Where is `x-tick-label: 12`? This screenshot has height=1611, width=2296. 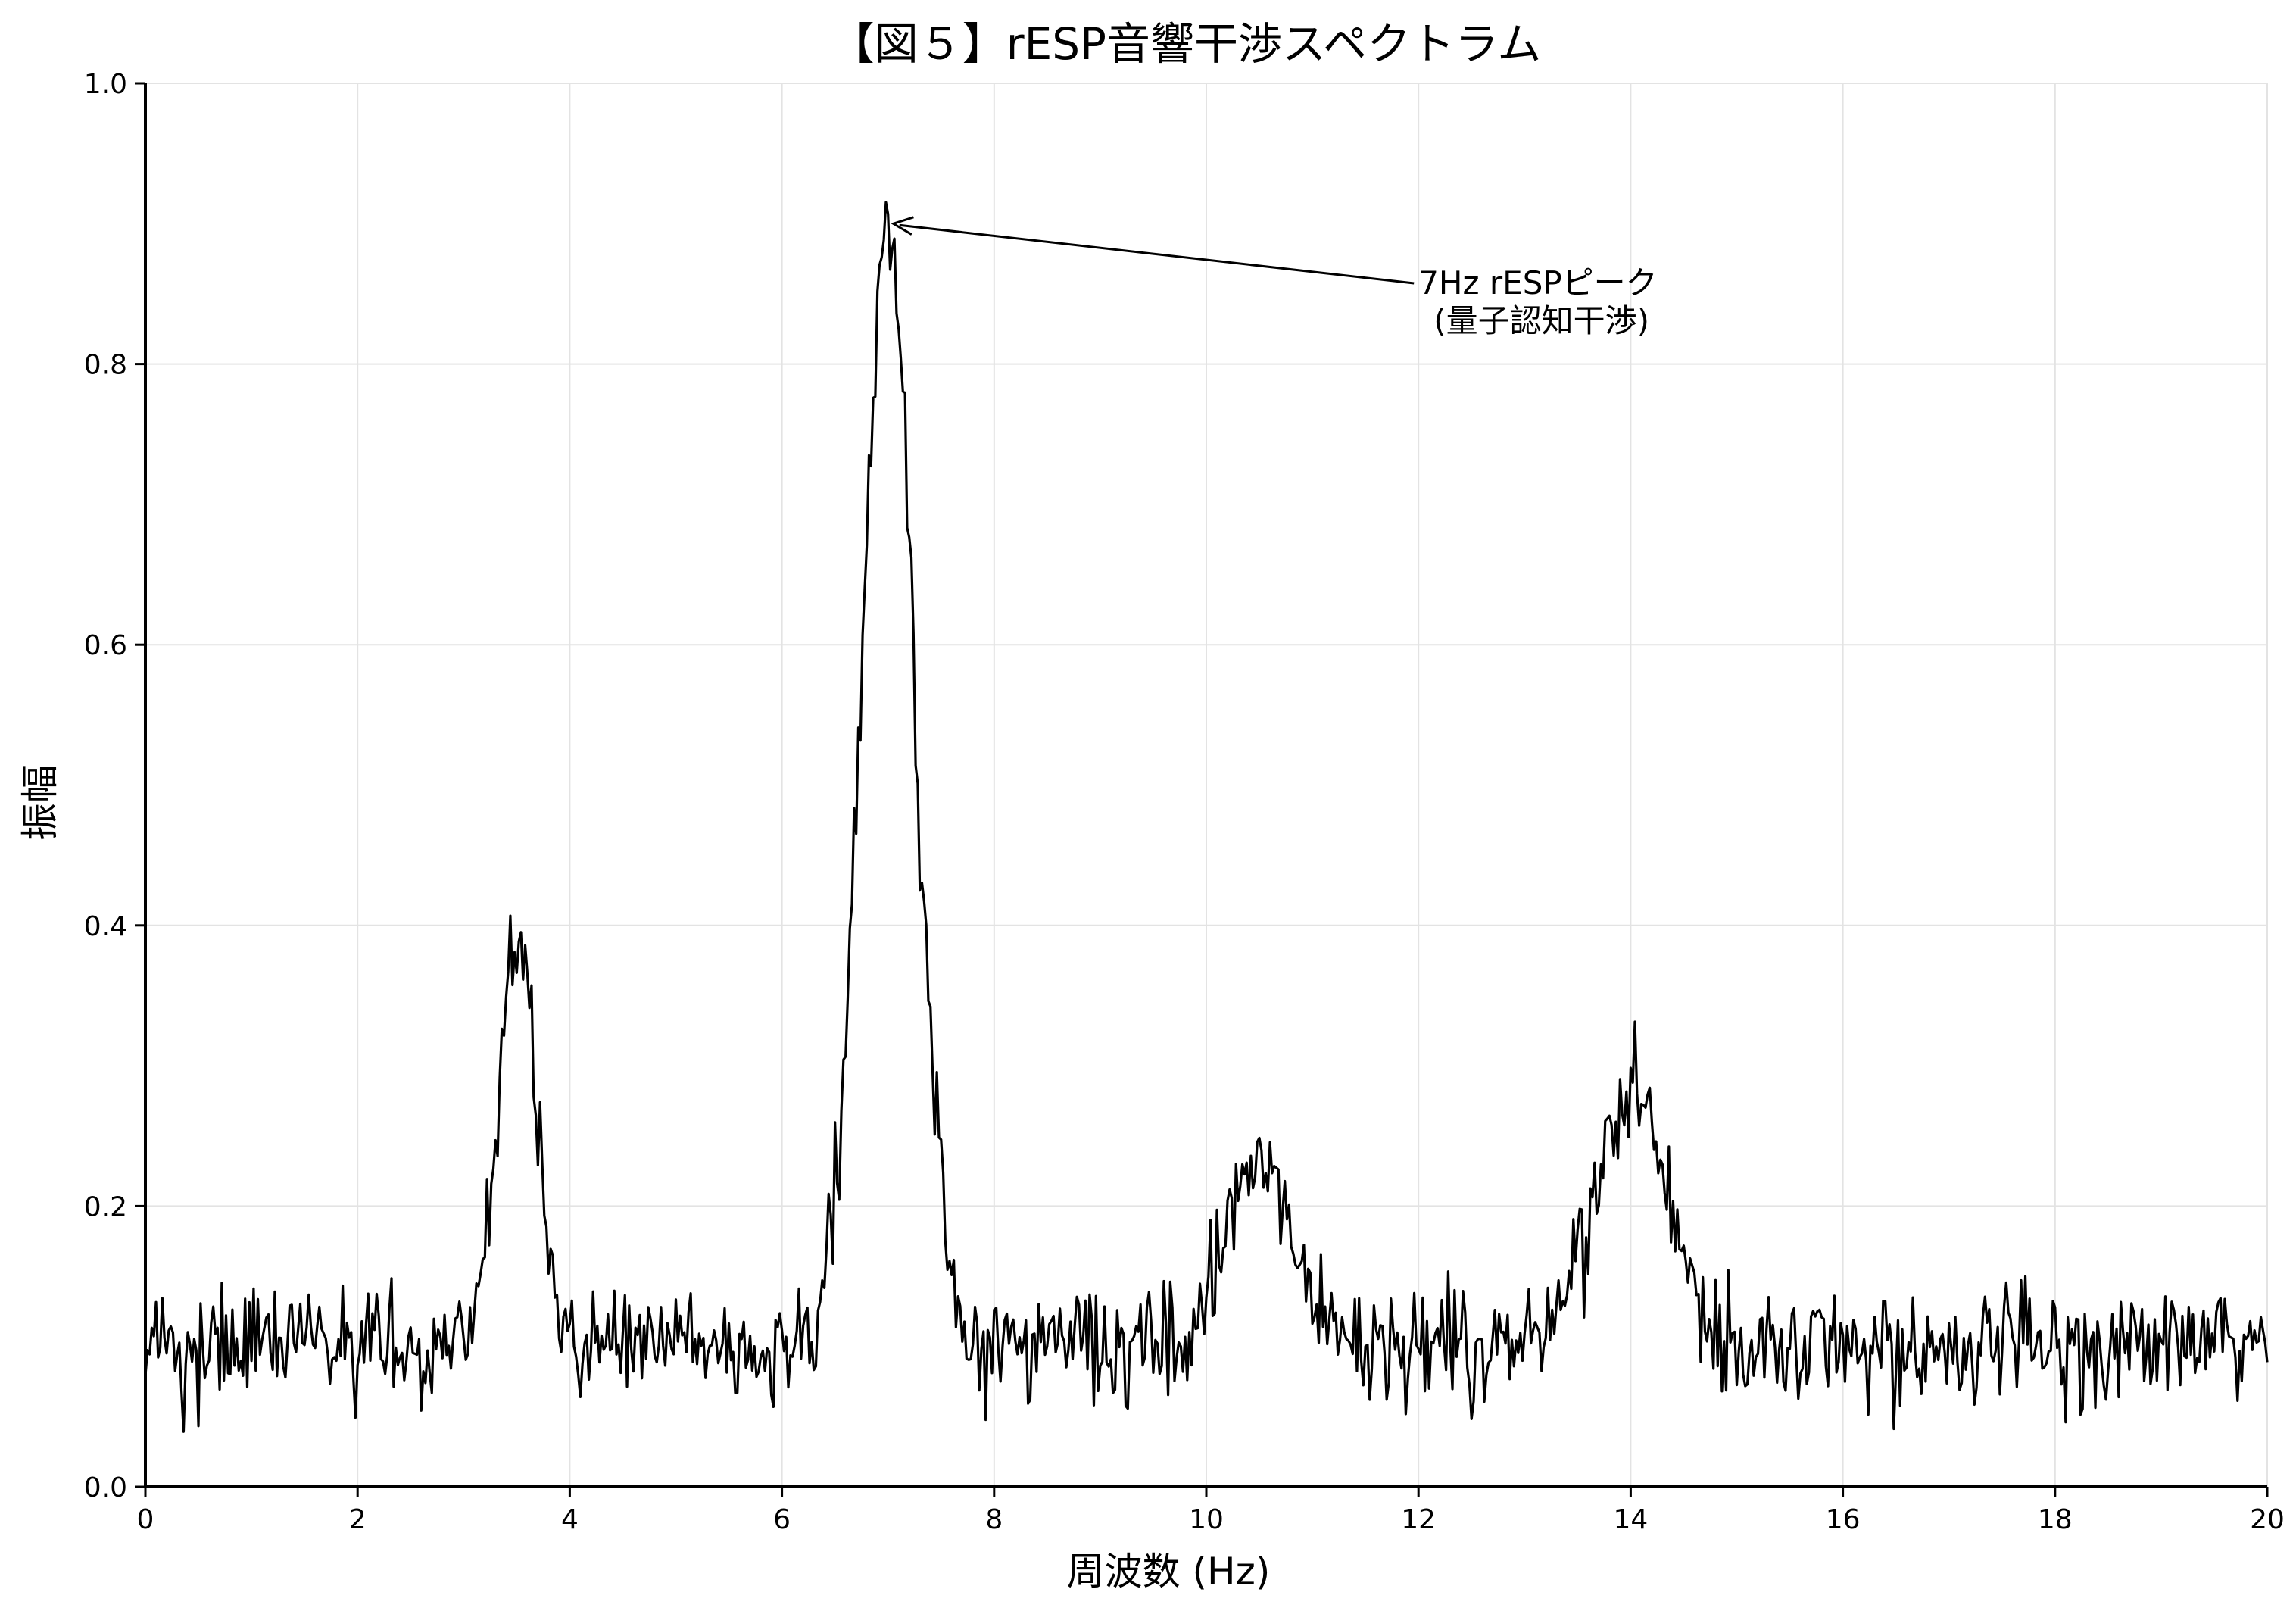
x-tick-label: 12 is located at coordinates (1418, 1520).